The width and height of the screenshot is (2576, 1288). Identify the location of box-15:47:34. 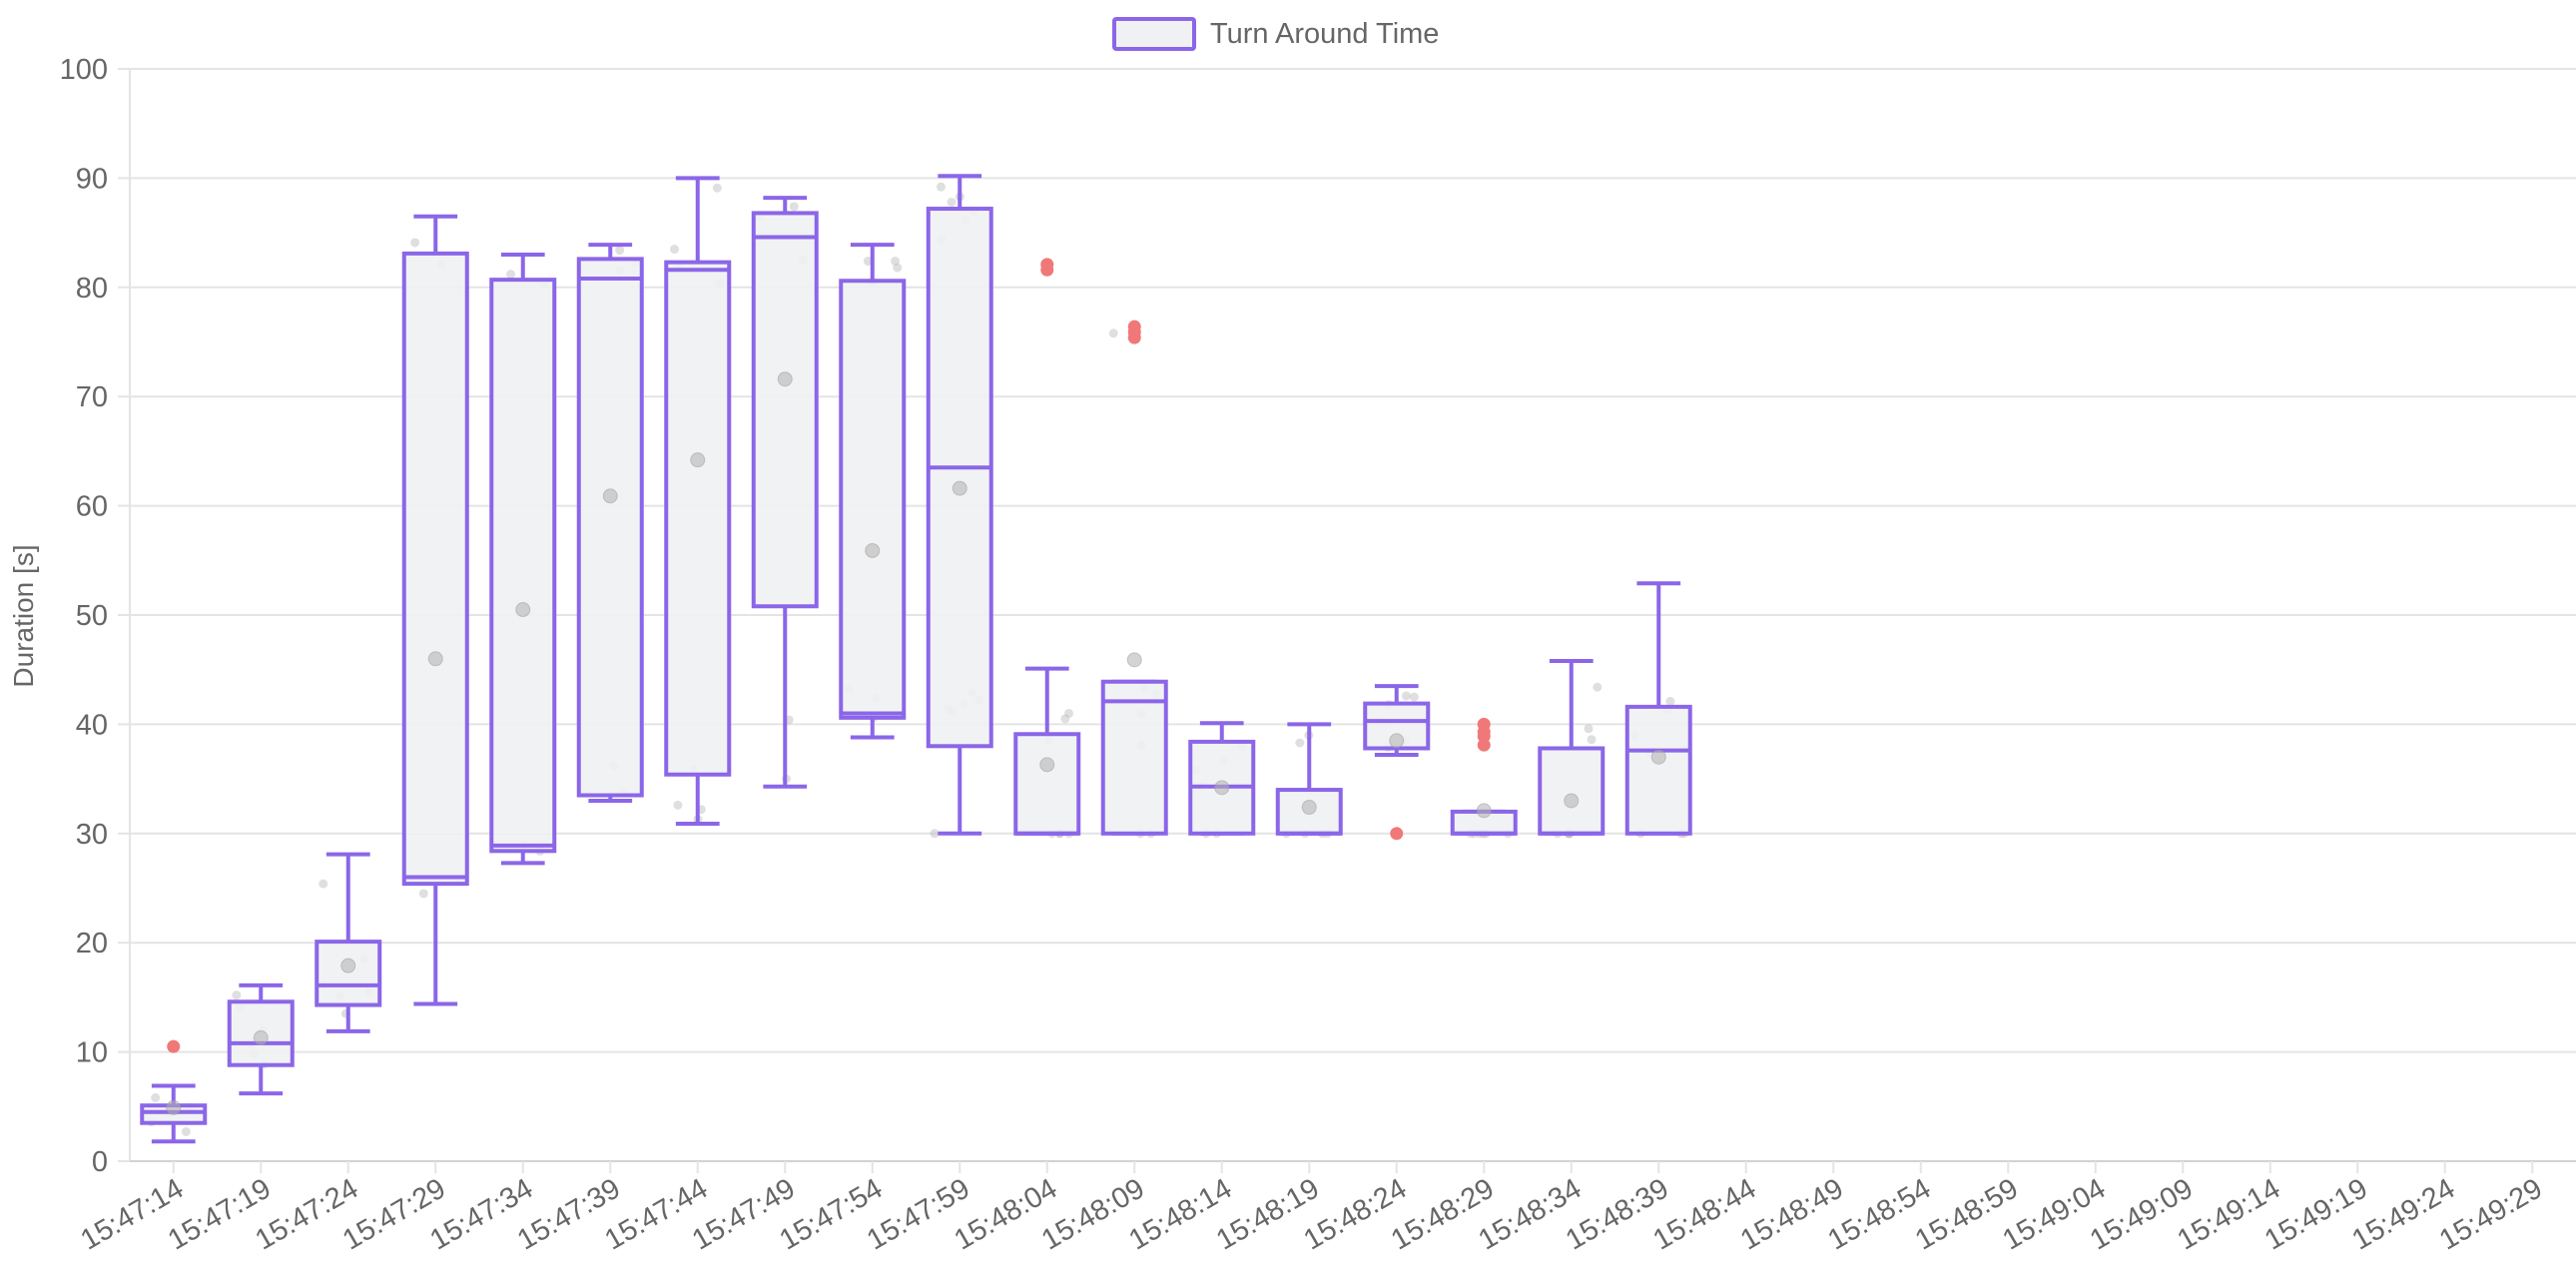
(523, 559).